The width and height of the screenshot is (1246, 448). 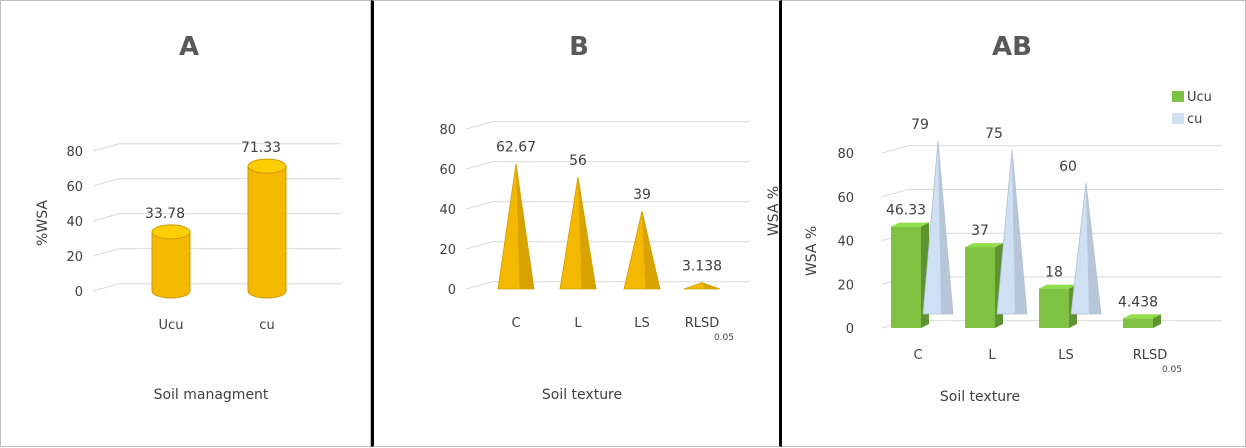 I want to click on chart-a-xlabel: Soil managment, so click(x=211, y=395).